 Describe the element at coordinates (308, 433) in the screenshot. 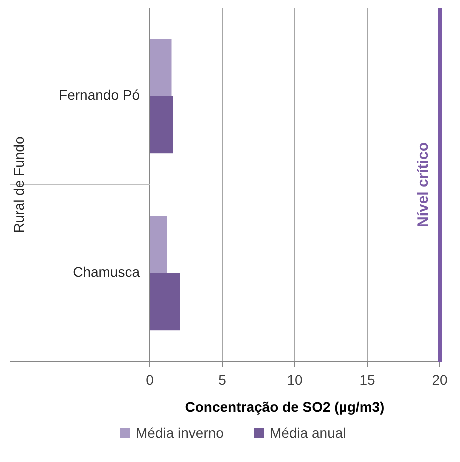

I see `legend-label: Média anual` at that location.